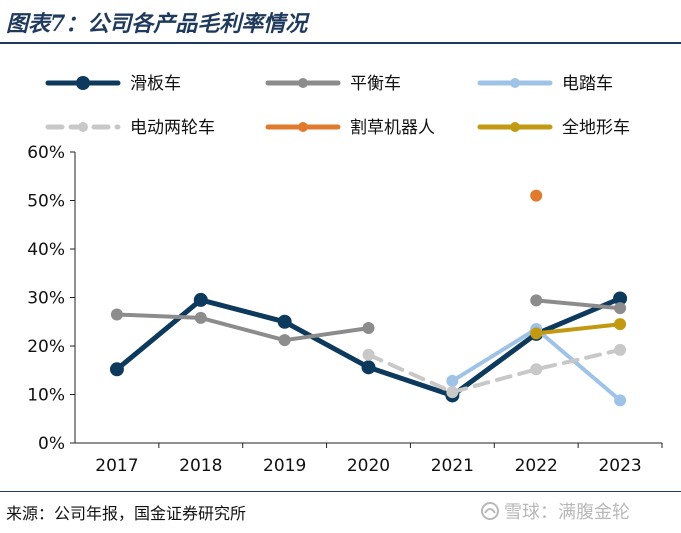 The width and height of the screenshot is (681, 533). I want to click on y-tick-label: 50%, so click(46, 202).